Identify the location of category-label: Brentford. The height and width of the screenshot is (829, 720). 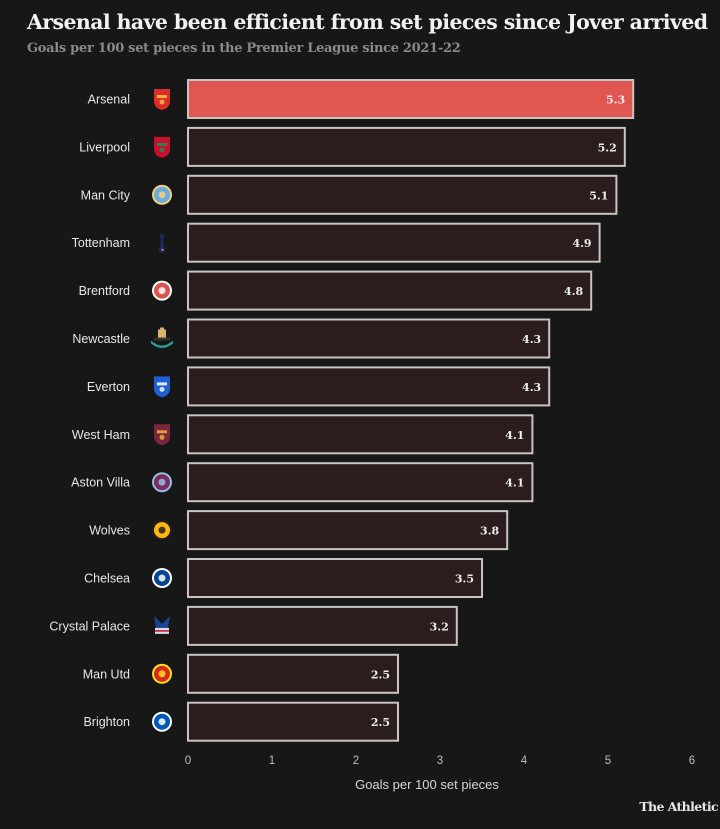
(104, 291).